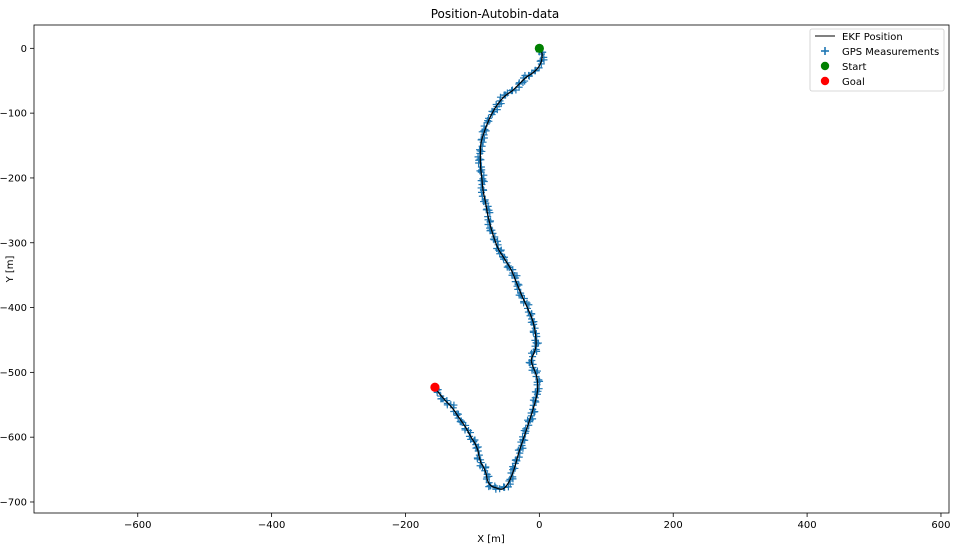  I want to click on x-tick-label: 400, so click(807, 525).